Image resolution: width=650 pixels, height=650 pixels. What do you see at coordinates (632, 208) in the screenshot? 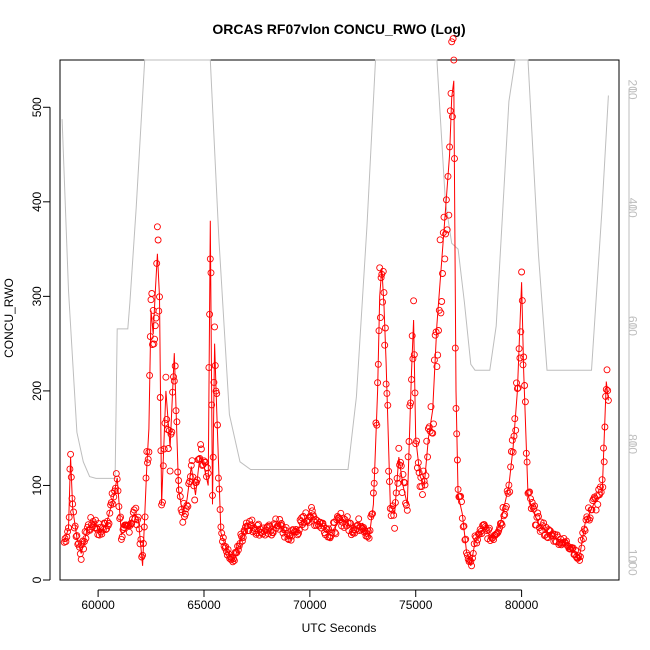
I see `y2-tick-label: 400` at bounding box center [632, 208].